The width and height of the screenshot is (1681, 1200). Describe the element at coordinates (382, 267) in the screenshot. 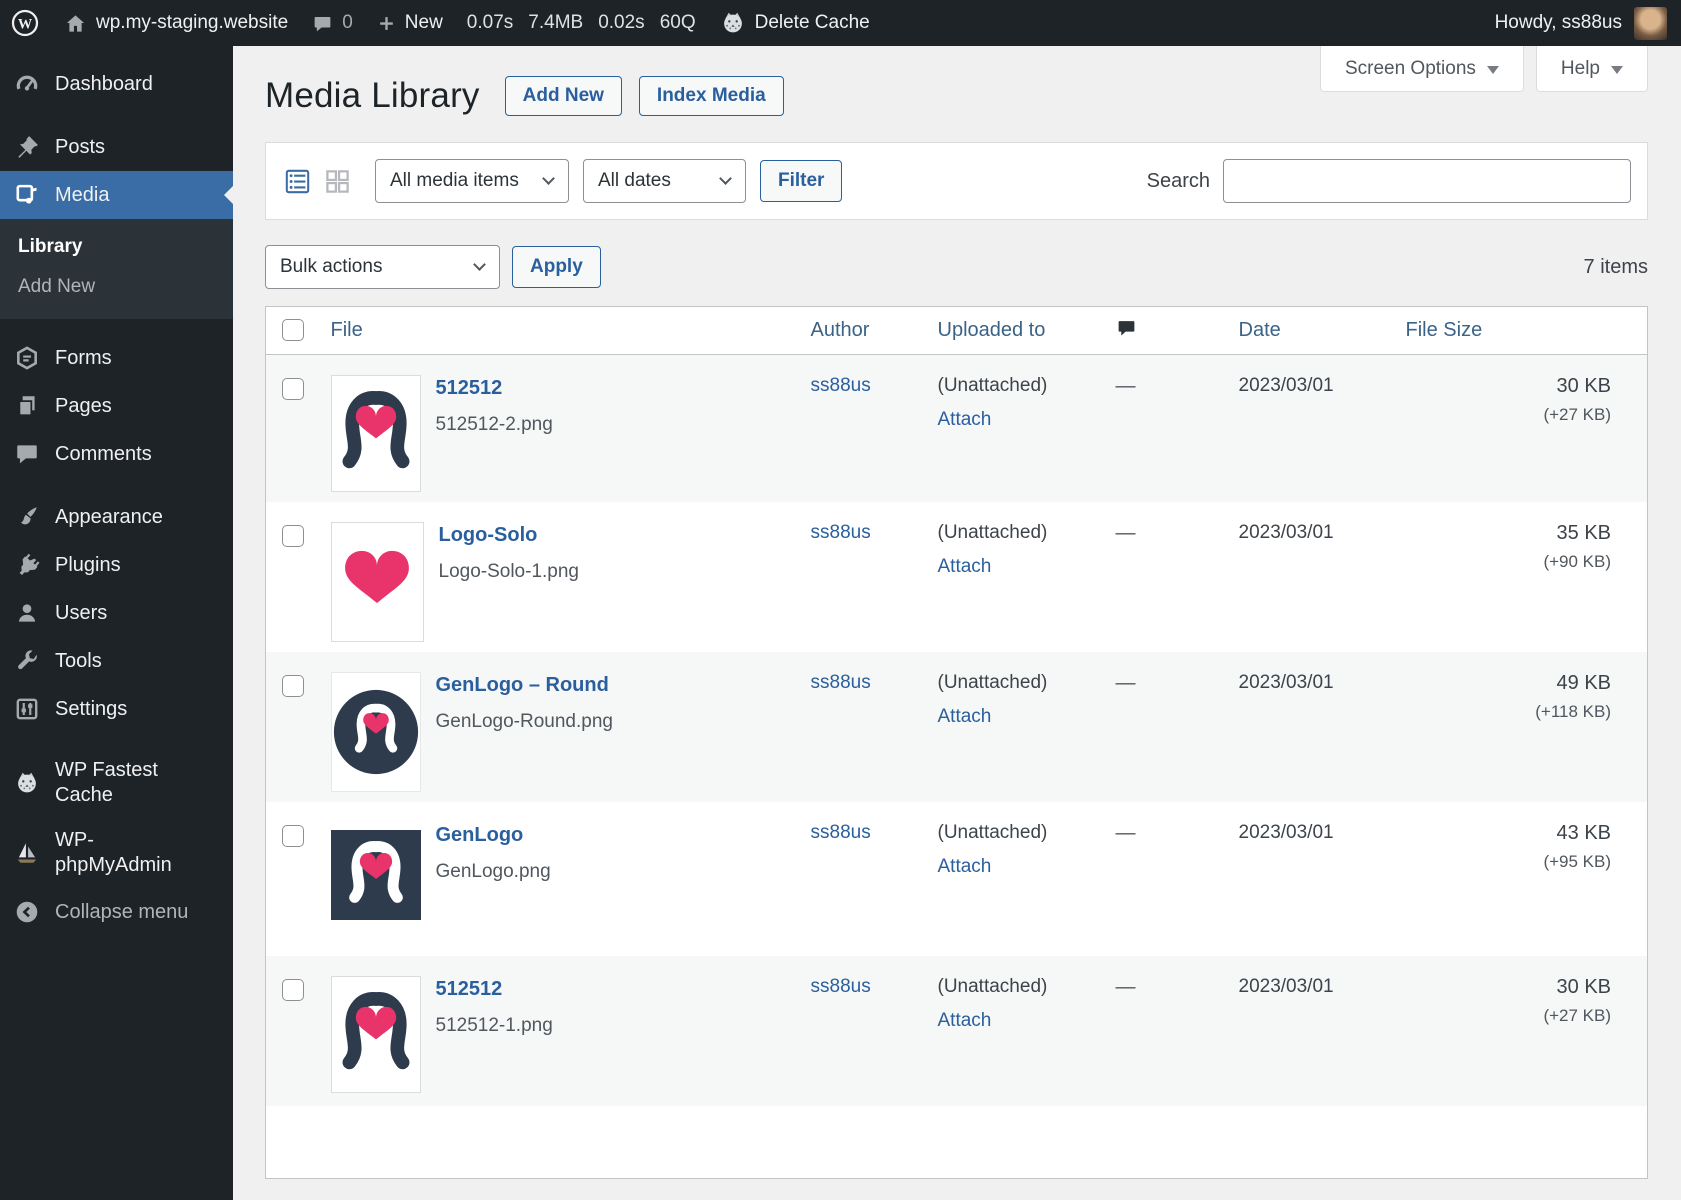

I see `bulk-actions-select: Bulk actions` at that location.